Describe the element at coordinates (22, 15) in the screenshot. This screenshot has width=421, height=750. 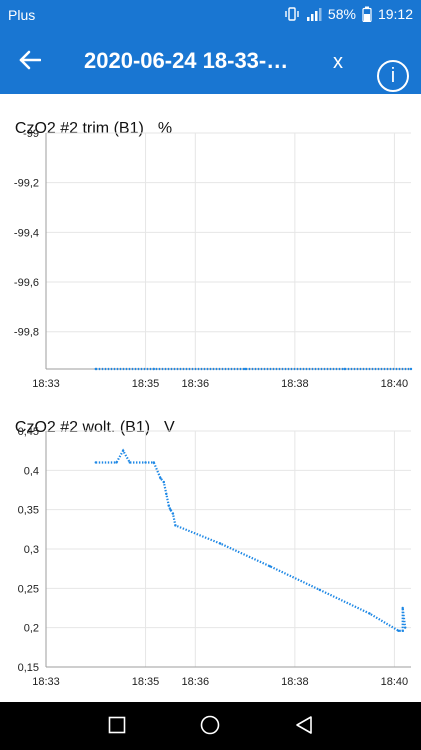
I see `carrier-label: Plus` at that location.